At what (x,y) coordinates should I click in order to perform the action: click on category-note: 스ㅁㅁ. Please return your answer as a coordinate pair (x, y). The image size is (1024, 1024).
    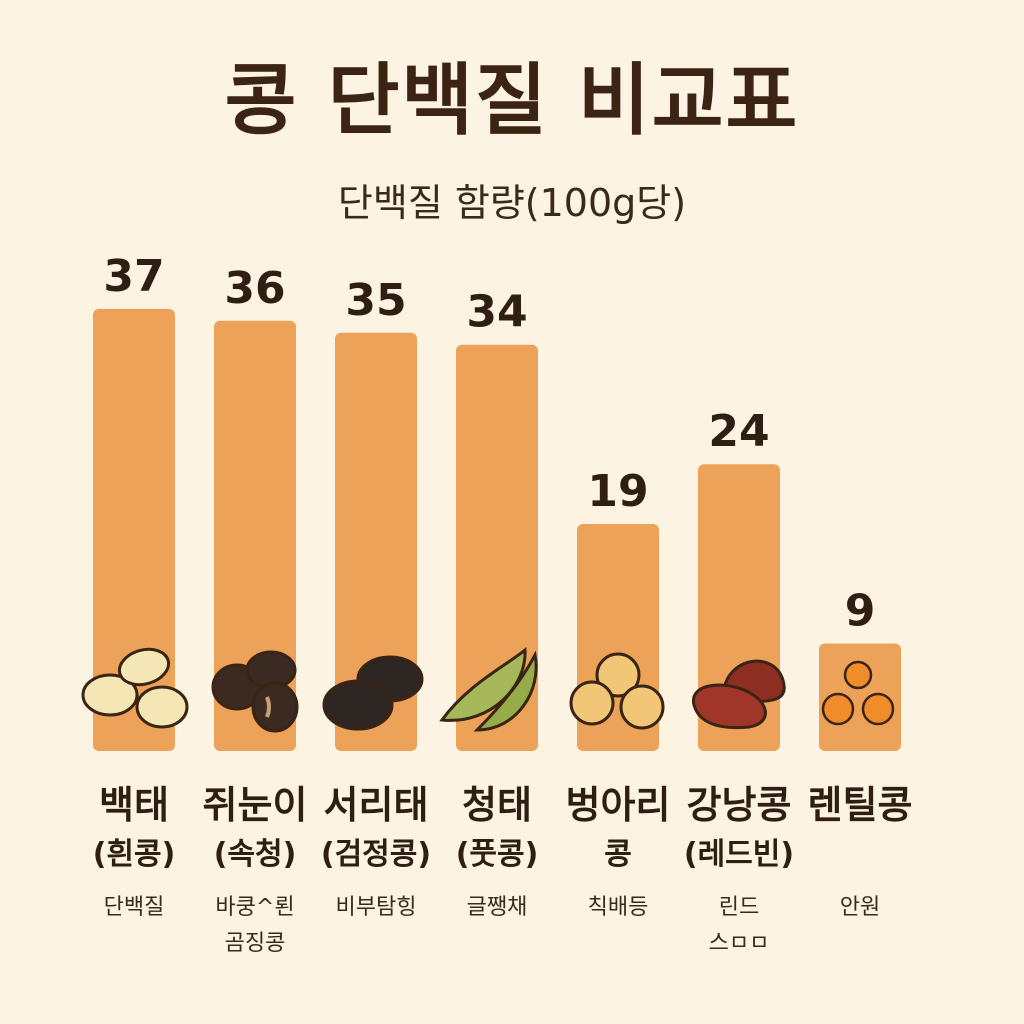
    Looking at the image, I should click on (739, 943).